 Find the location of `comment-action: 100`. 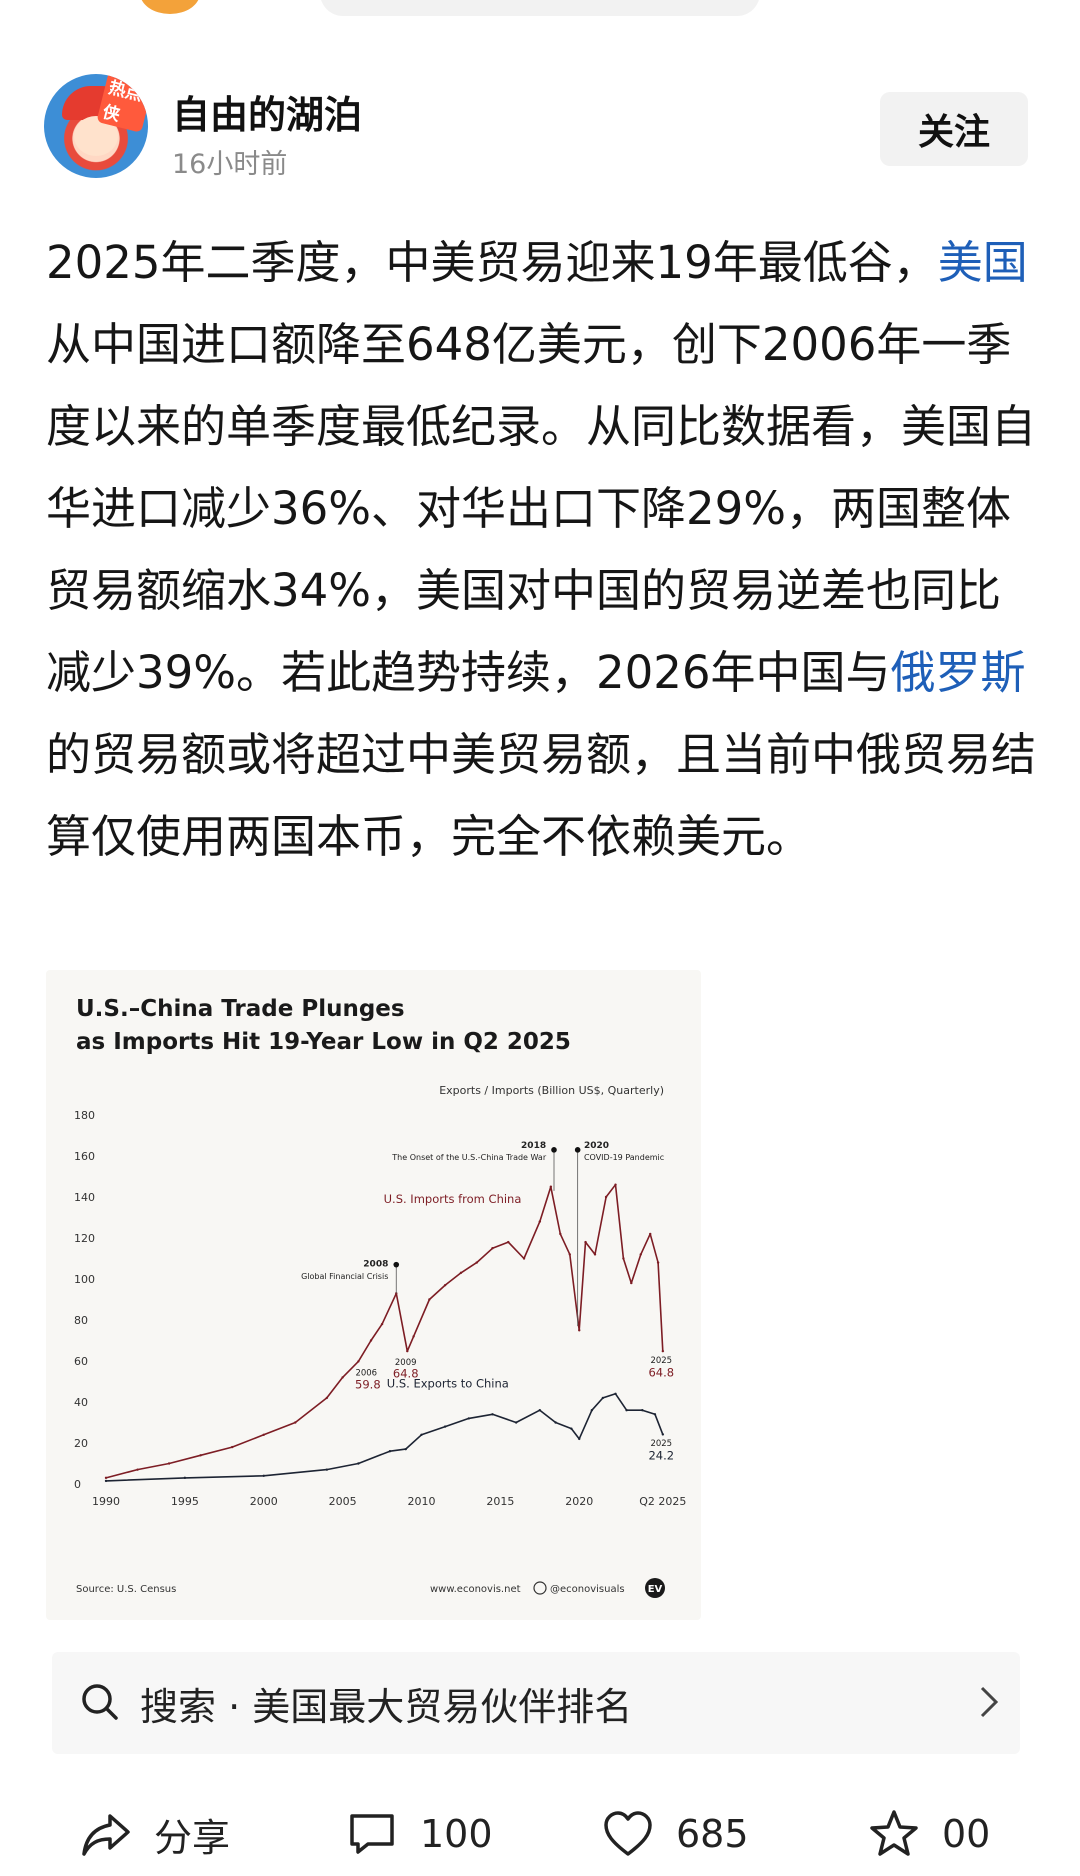

comment-action: 100 is located at coordinates (419, 1834).